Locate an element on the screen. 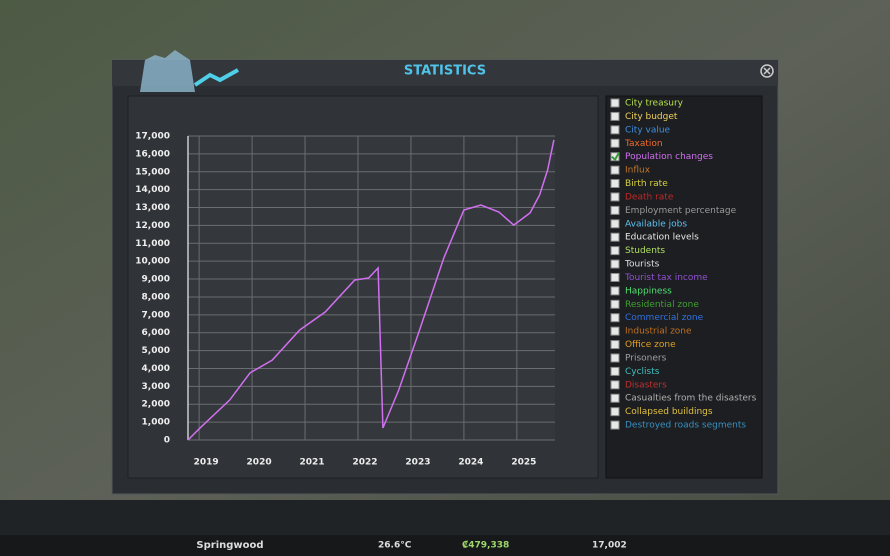  legend-label: Destroyed roads segments is located at coordinates (685, 426).